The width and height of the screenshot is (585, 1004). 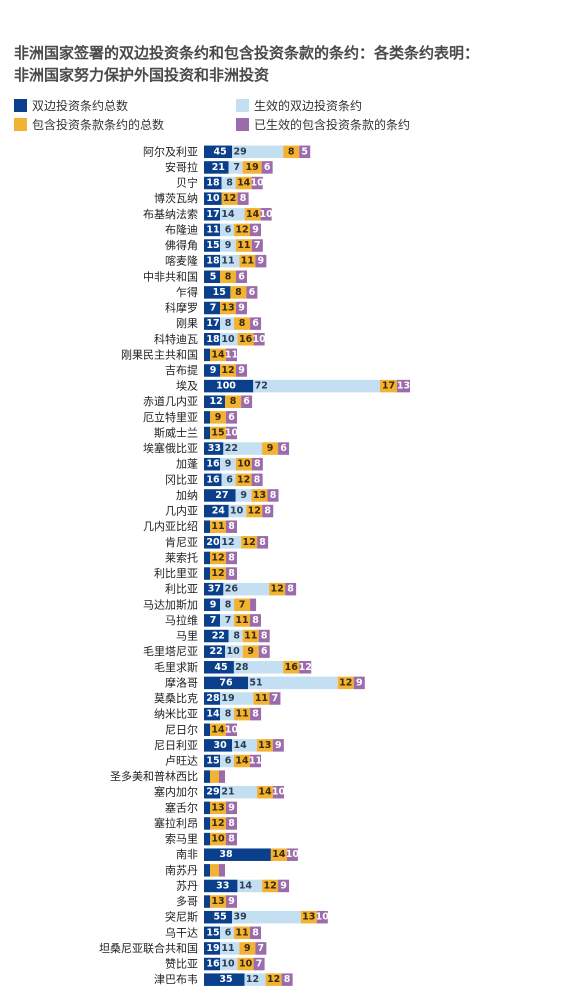 What do you see at coordinates (255, 682) in the screenshot?
I see `label-bit-in-force: 51` at bounding box center [255, 682].